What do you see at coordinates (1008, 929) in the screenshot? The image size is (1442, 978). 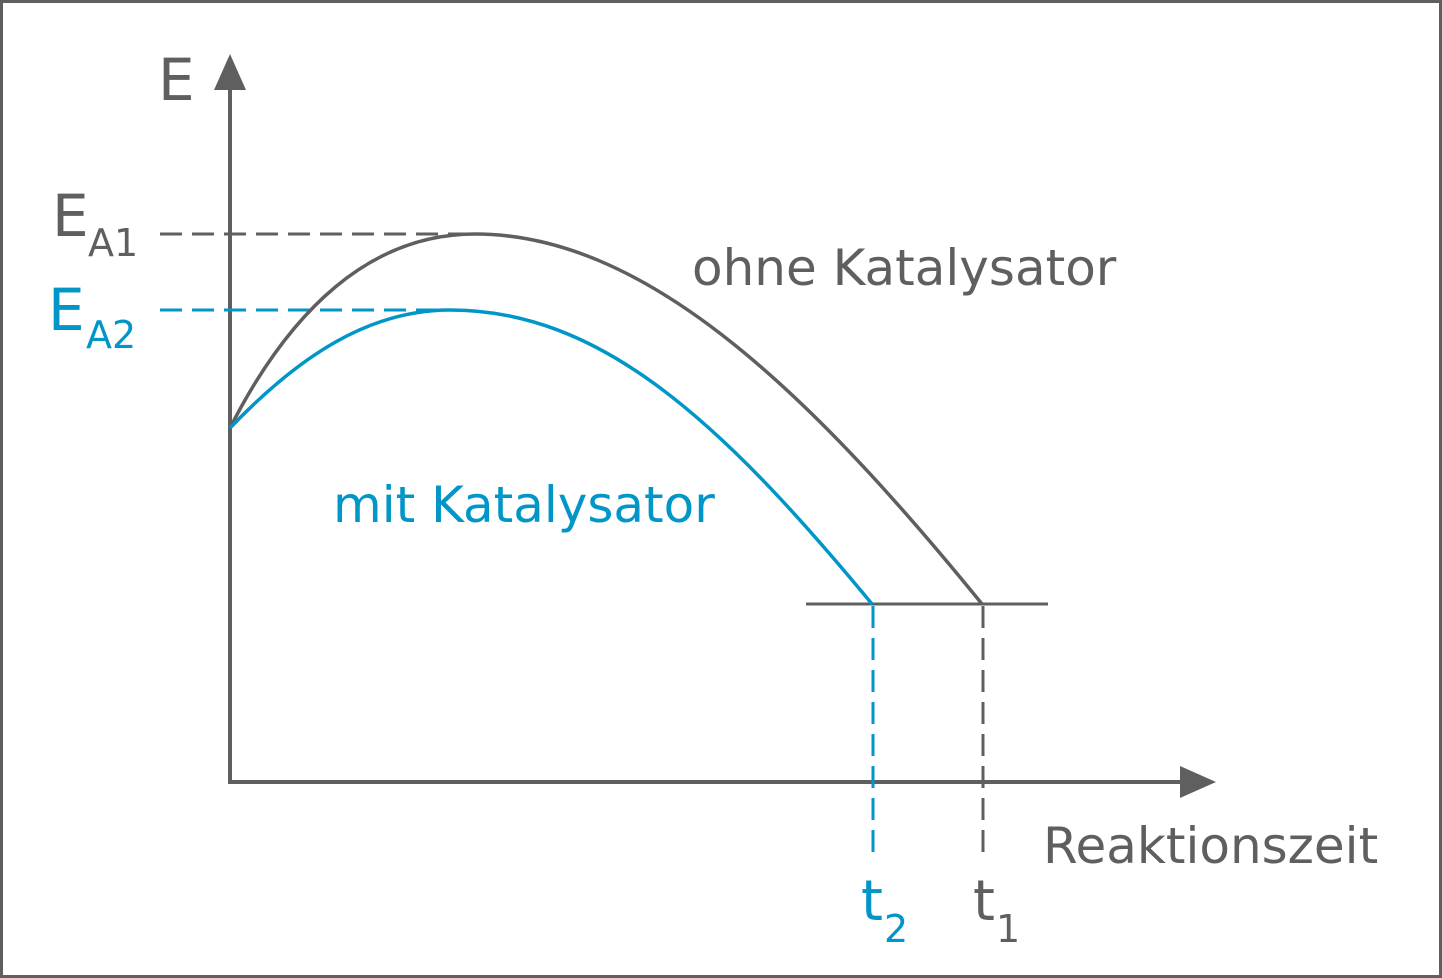 I see `t1-subscript: 1` at bounding box center [1008, 929].